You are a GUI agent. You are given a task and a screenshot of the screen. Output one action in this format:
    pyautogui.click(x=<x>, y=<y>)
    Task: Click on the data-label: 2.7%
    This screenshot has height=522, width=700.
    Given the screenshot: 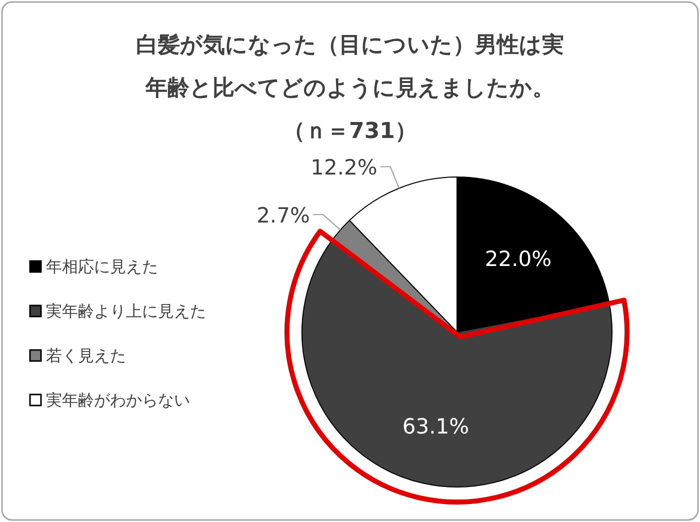 What is the action you would take?
    pyautogui.click(x=283, y=216)
    